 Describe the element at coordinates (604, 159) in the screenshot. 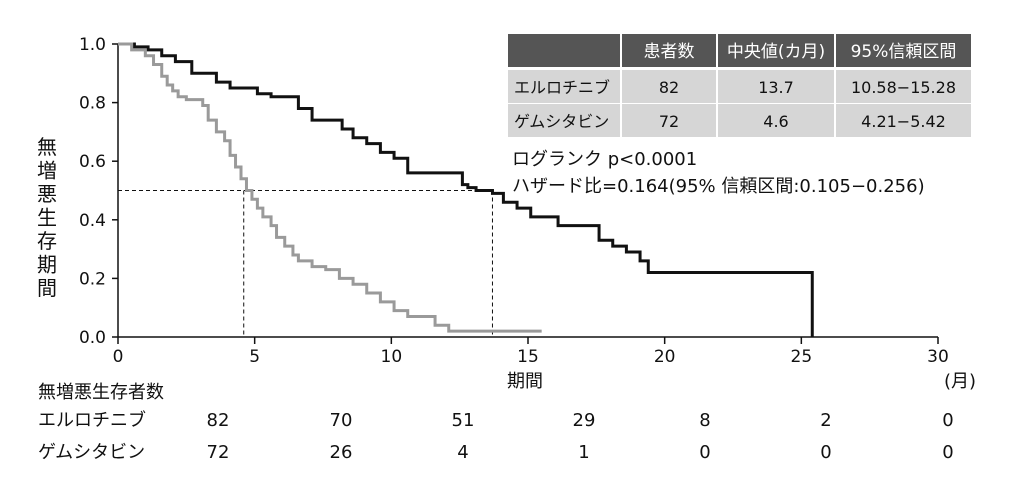

I see `logrank-text: ログランク p<0.0001` at that location.